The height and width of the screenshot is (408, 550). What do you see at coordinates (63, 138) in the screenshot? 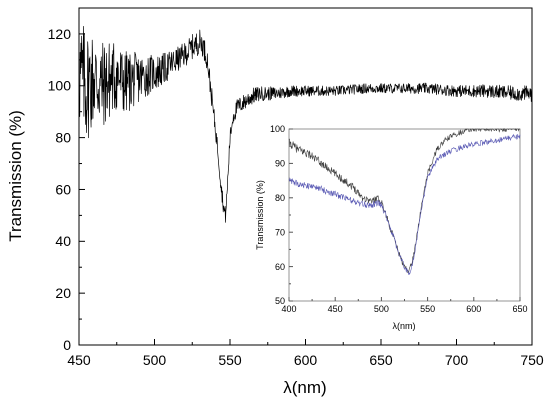
I see `main-y-tick-label: 80` at bounding box center [63, 138].